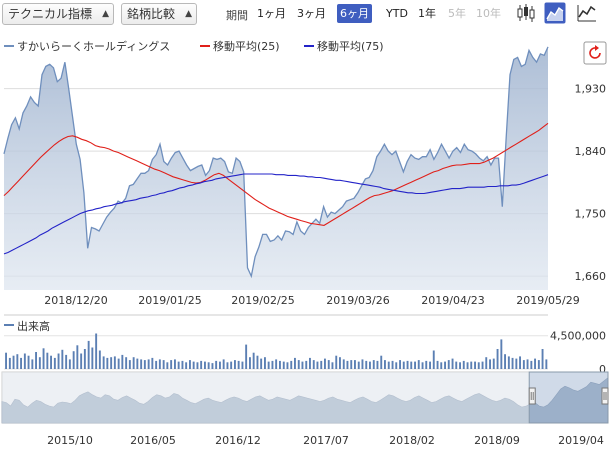  What do you see at coordinates (50, 14) in the screenshot?
I see `technical-indicator-label: テクニカル指標` at bounding box center [50, 14].